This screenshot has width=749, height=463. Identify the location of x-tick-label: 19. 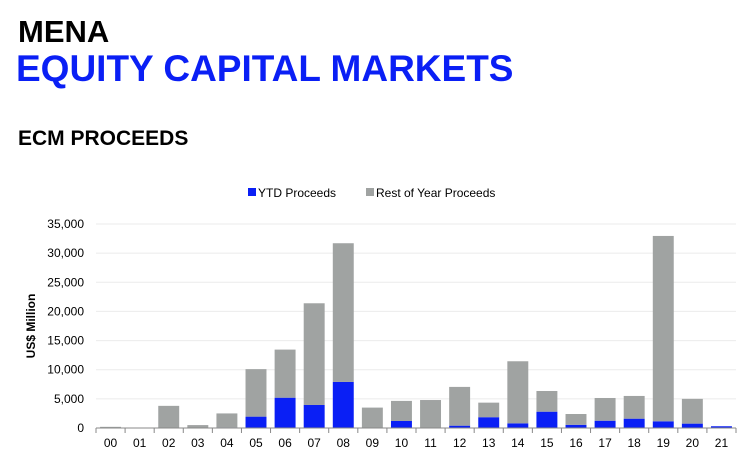
(664, 443).